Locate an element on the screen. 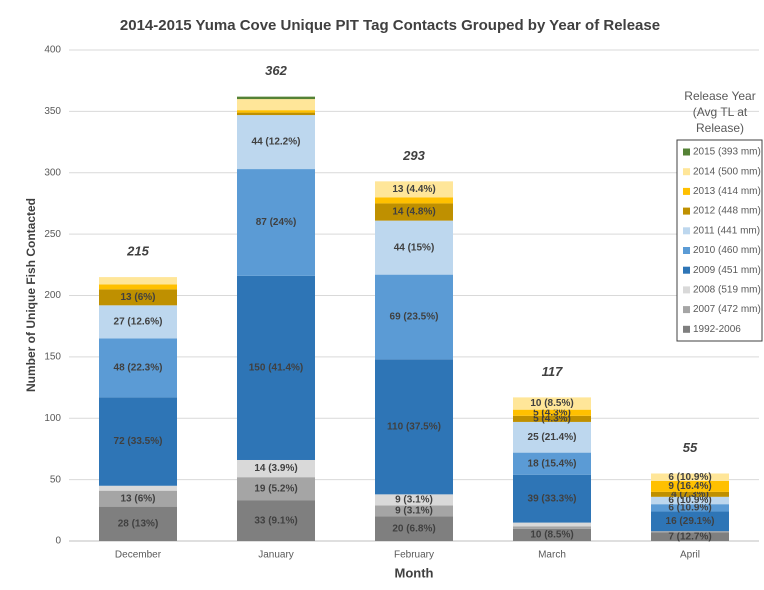 Image resolution: width=764 pixels, height=590 pixels. legend-title: Release Year is located at coordinates (719, 96).